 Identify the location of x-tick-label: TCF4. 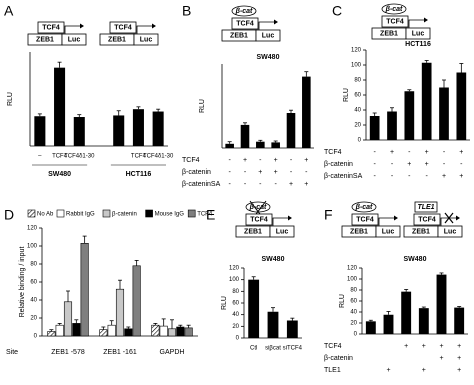
(139, 157).